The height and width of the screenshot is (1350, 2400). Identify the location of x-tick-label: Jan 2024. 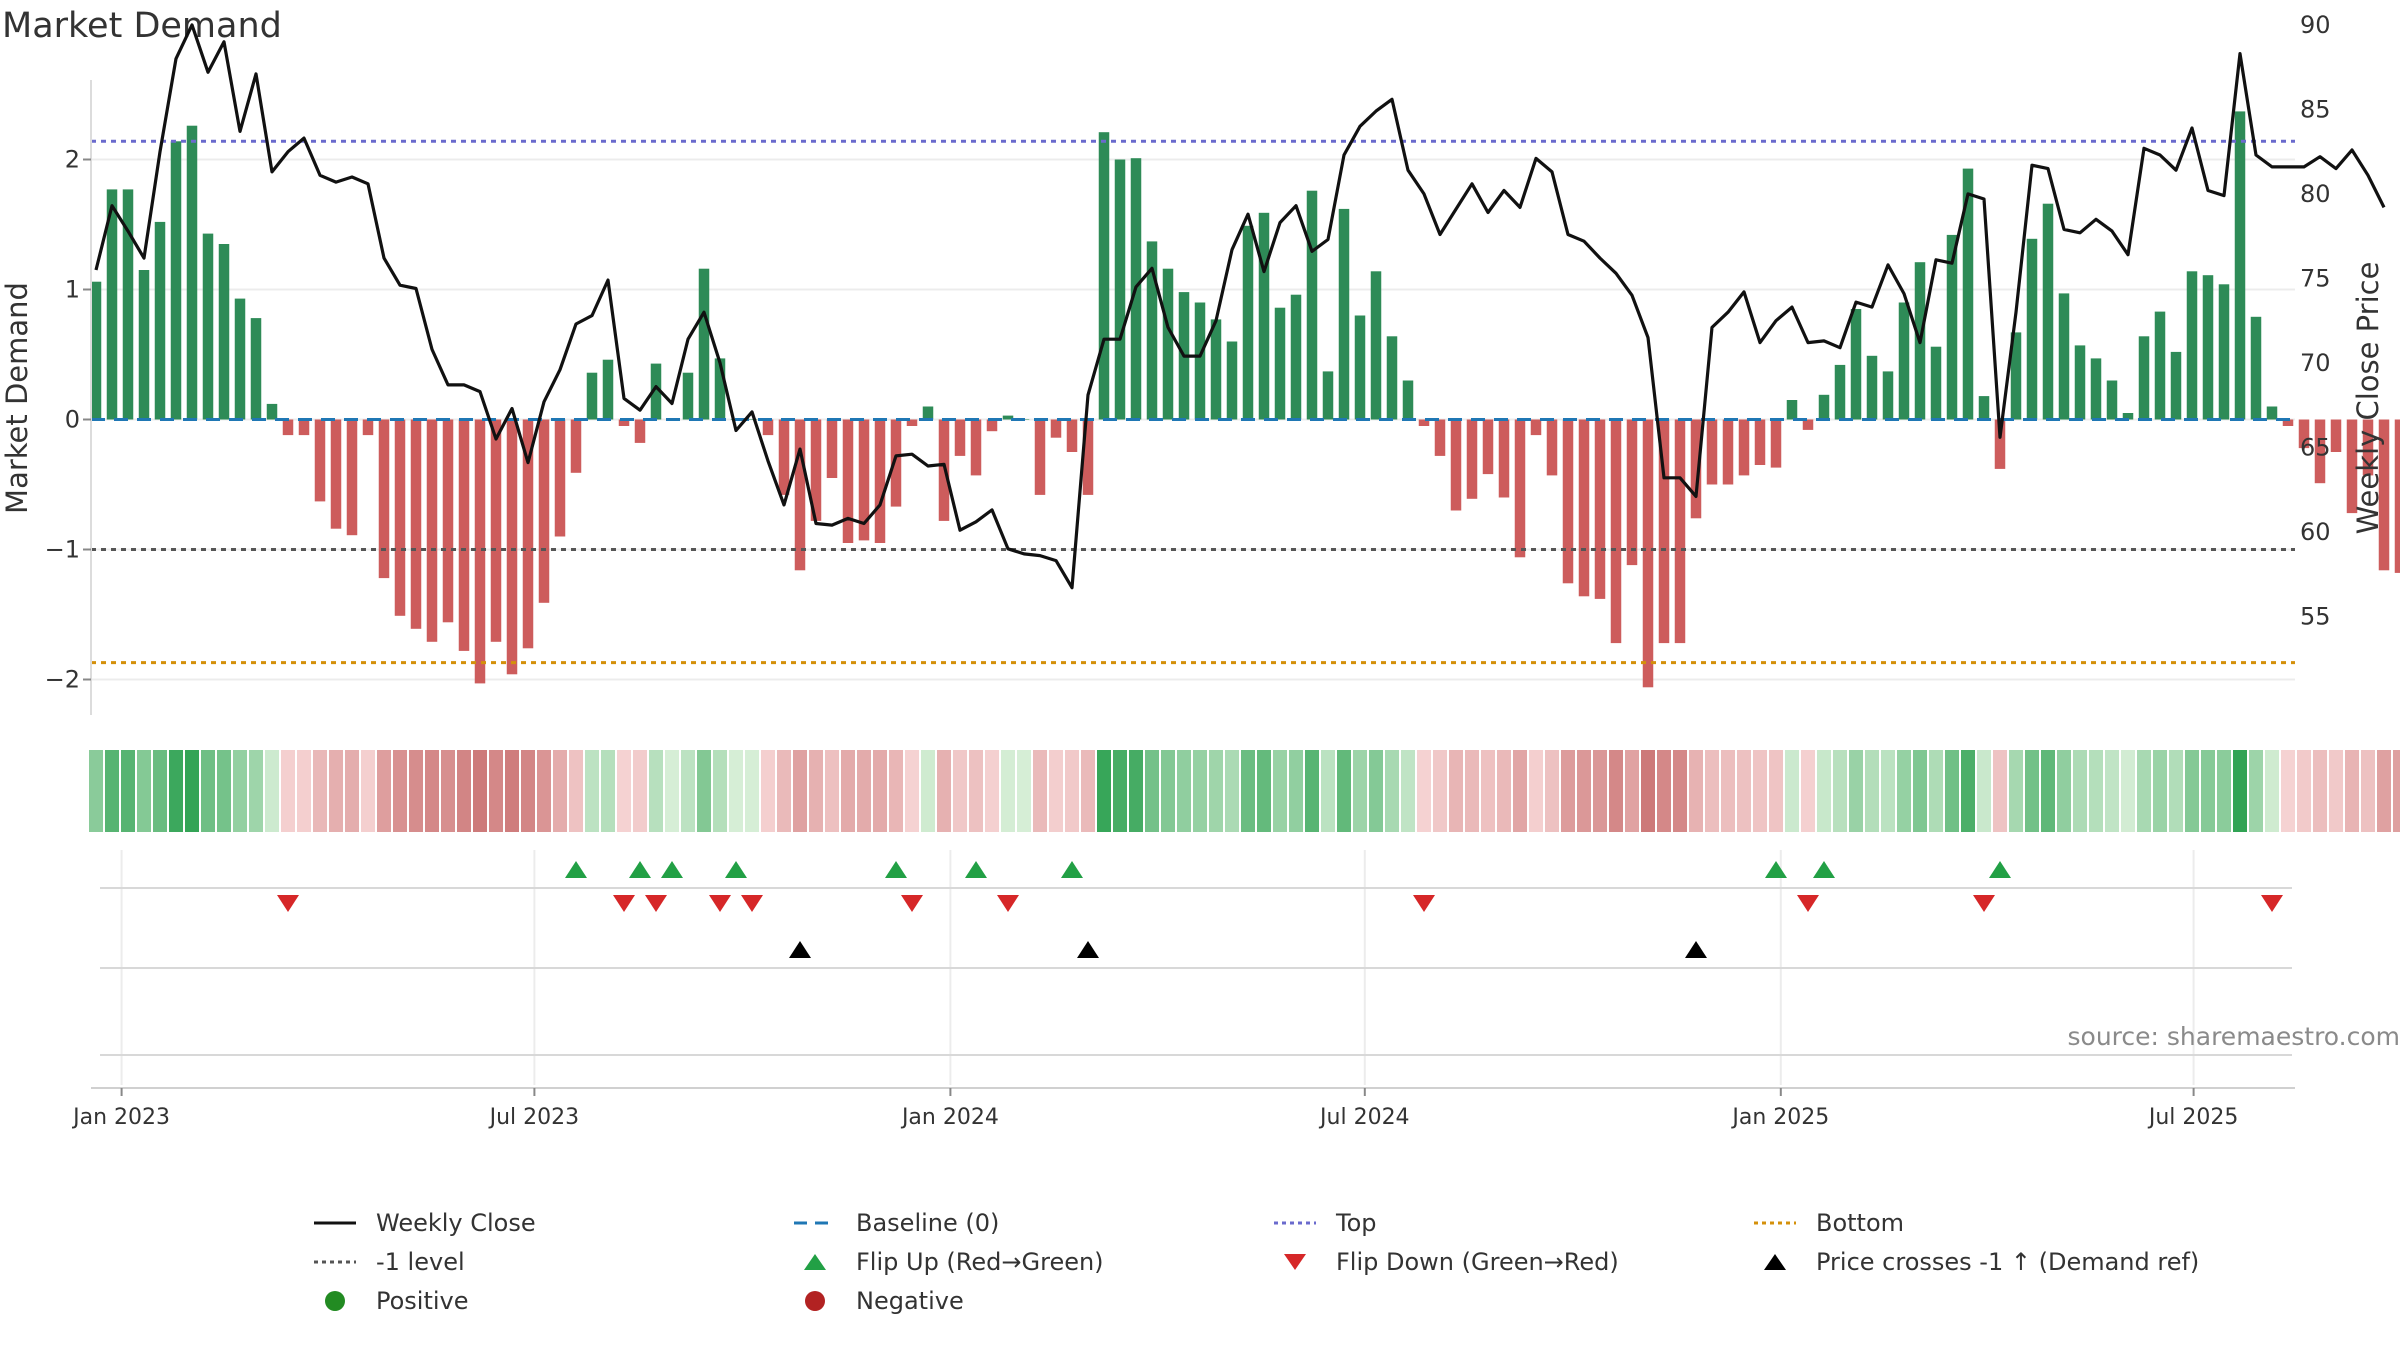
(949, 1117).